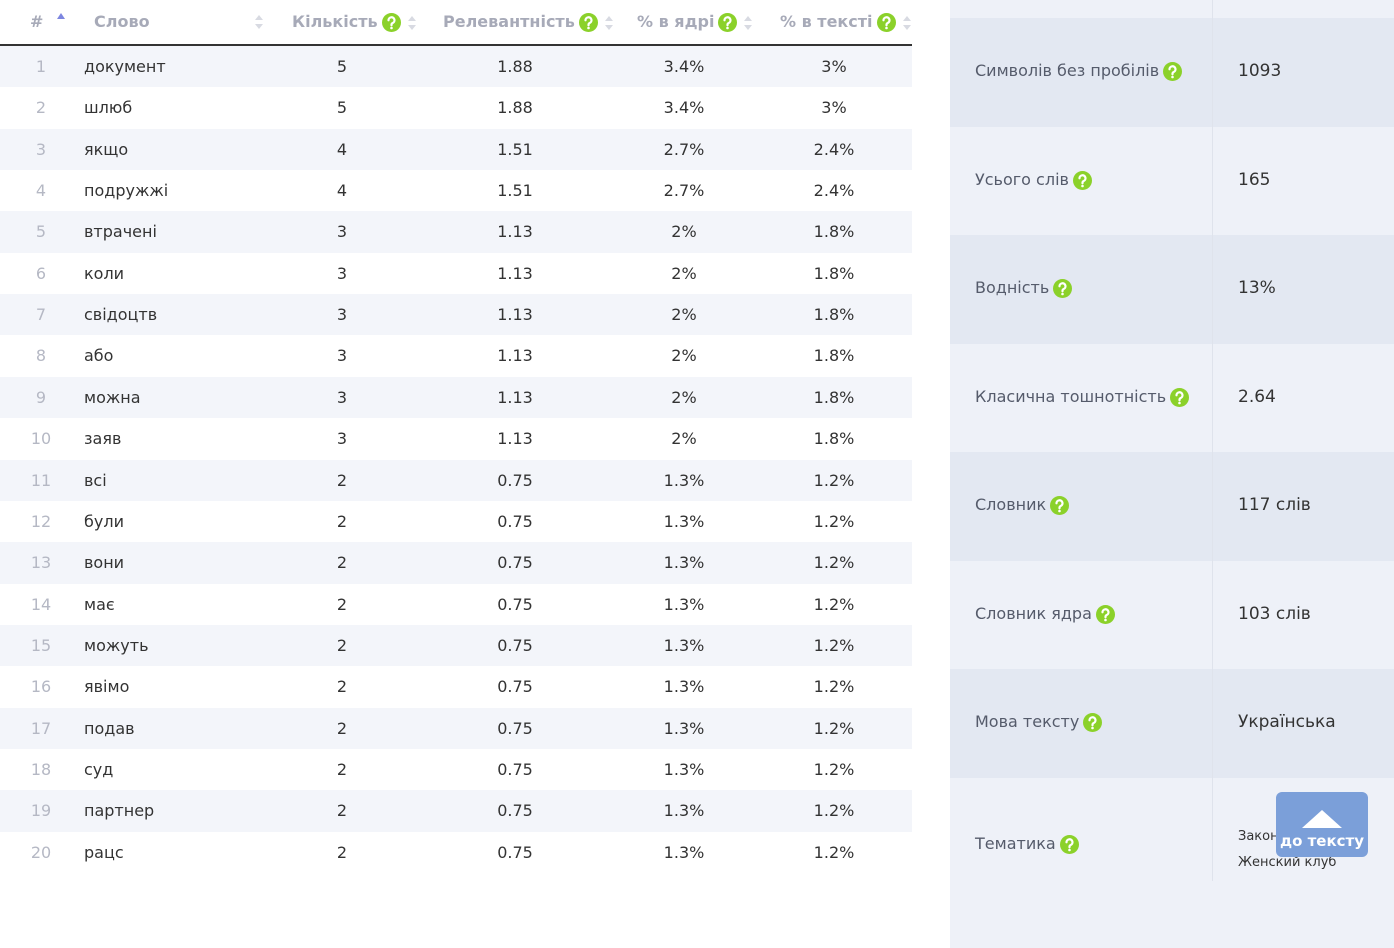  Describe the element at coordinates (342, 108) in the screenshot. I see `table-cell: 5` at that location.